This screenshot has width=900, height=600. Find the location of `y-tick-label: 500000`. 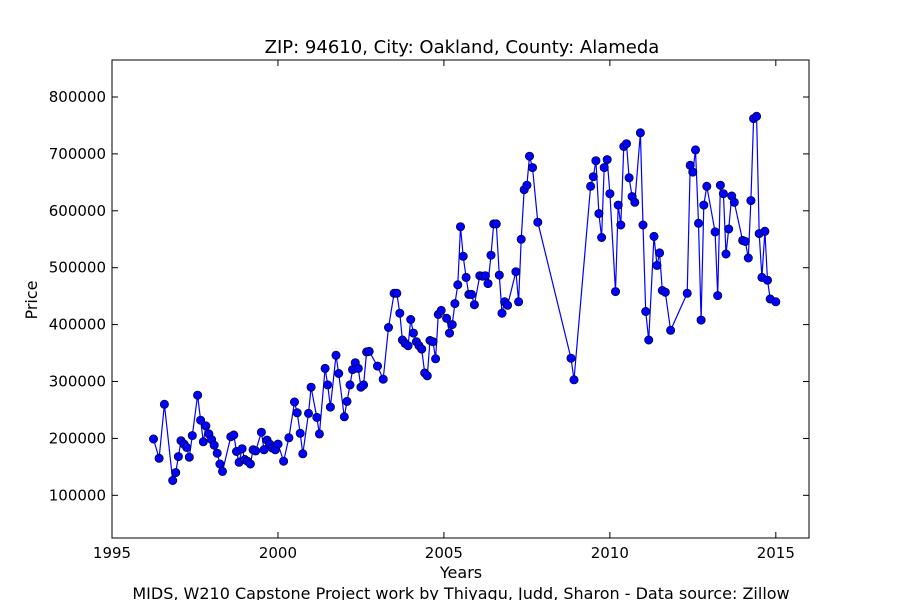

y-tick-label: 500000 is located at coordinates (77, 268).